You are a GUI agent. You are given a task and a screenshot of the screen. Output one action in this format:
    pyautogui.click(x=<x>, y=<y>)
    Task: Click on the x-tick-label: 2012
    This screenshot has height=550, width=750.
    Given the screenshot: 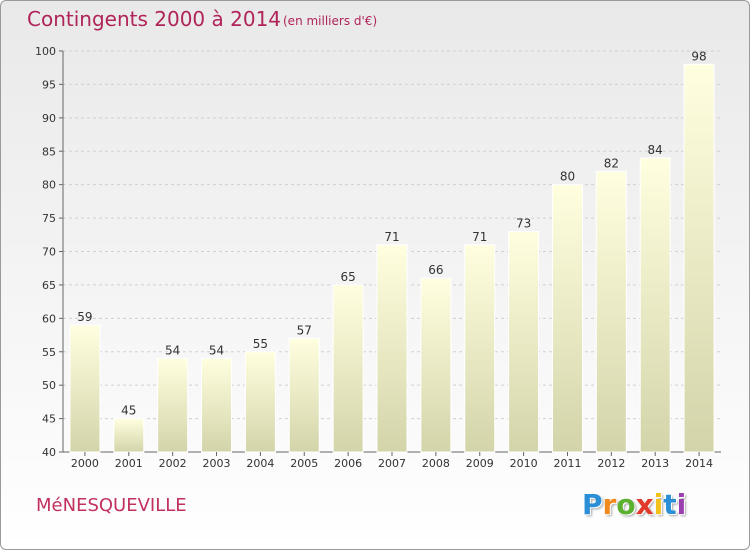 What is the action you would take?
    pyautogui.click(x=611, y=463)
    